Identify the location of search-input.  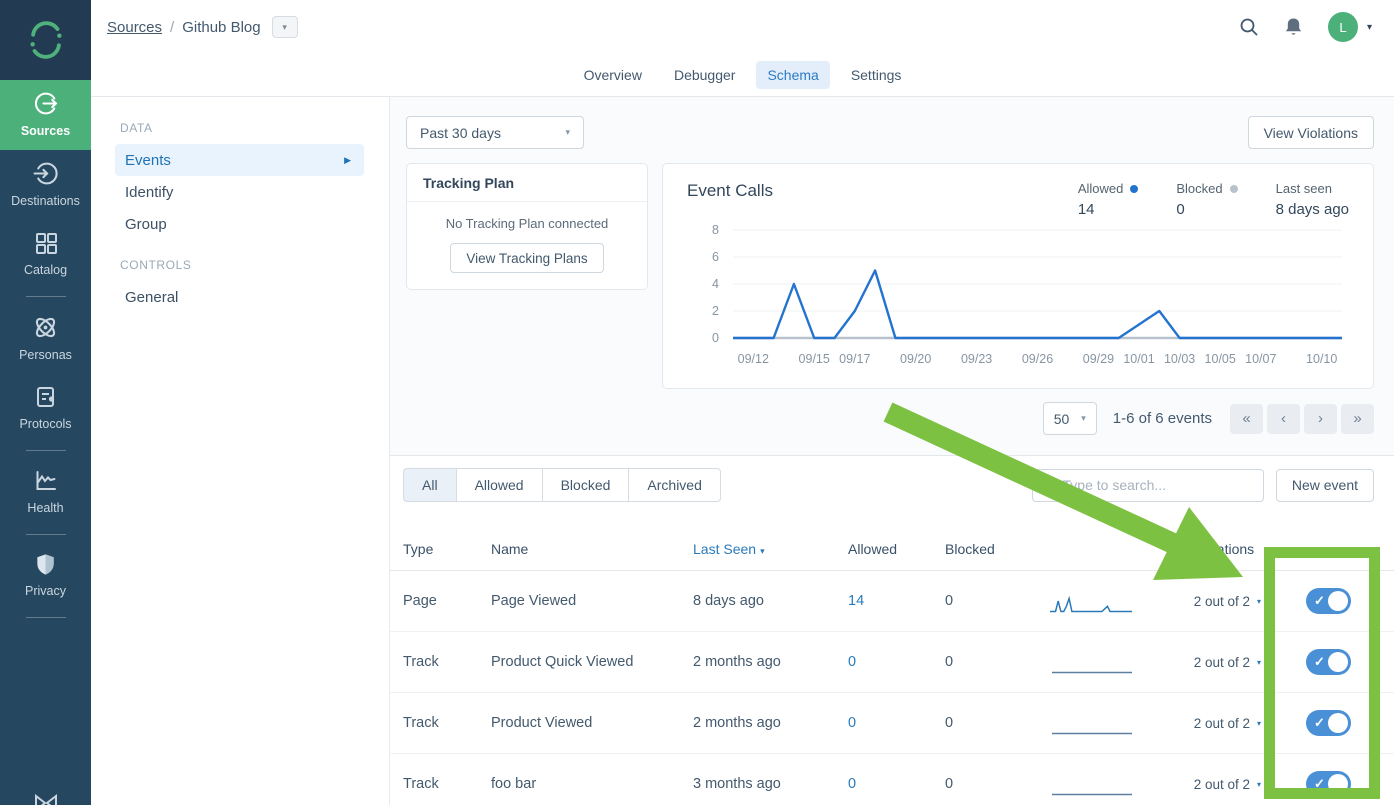
(1157, 485).